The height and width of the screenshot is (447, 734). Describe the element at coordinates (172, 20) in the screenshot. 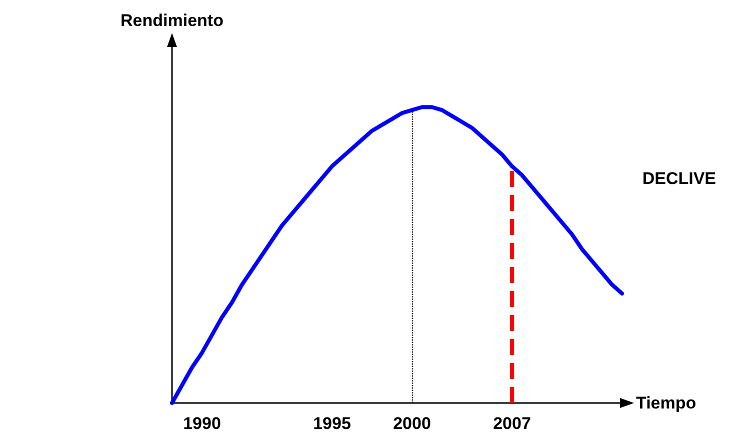

I see `y-axis-title: Rendimiento` at that location.